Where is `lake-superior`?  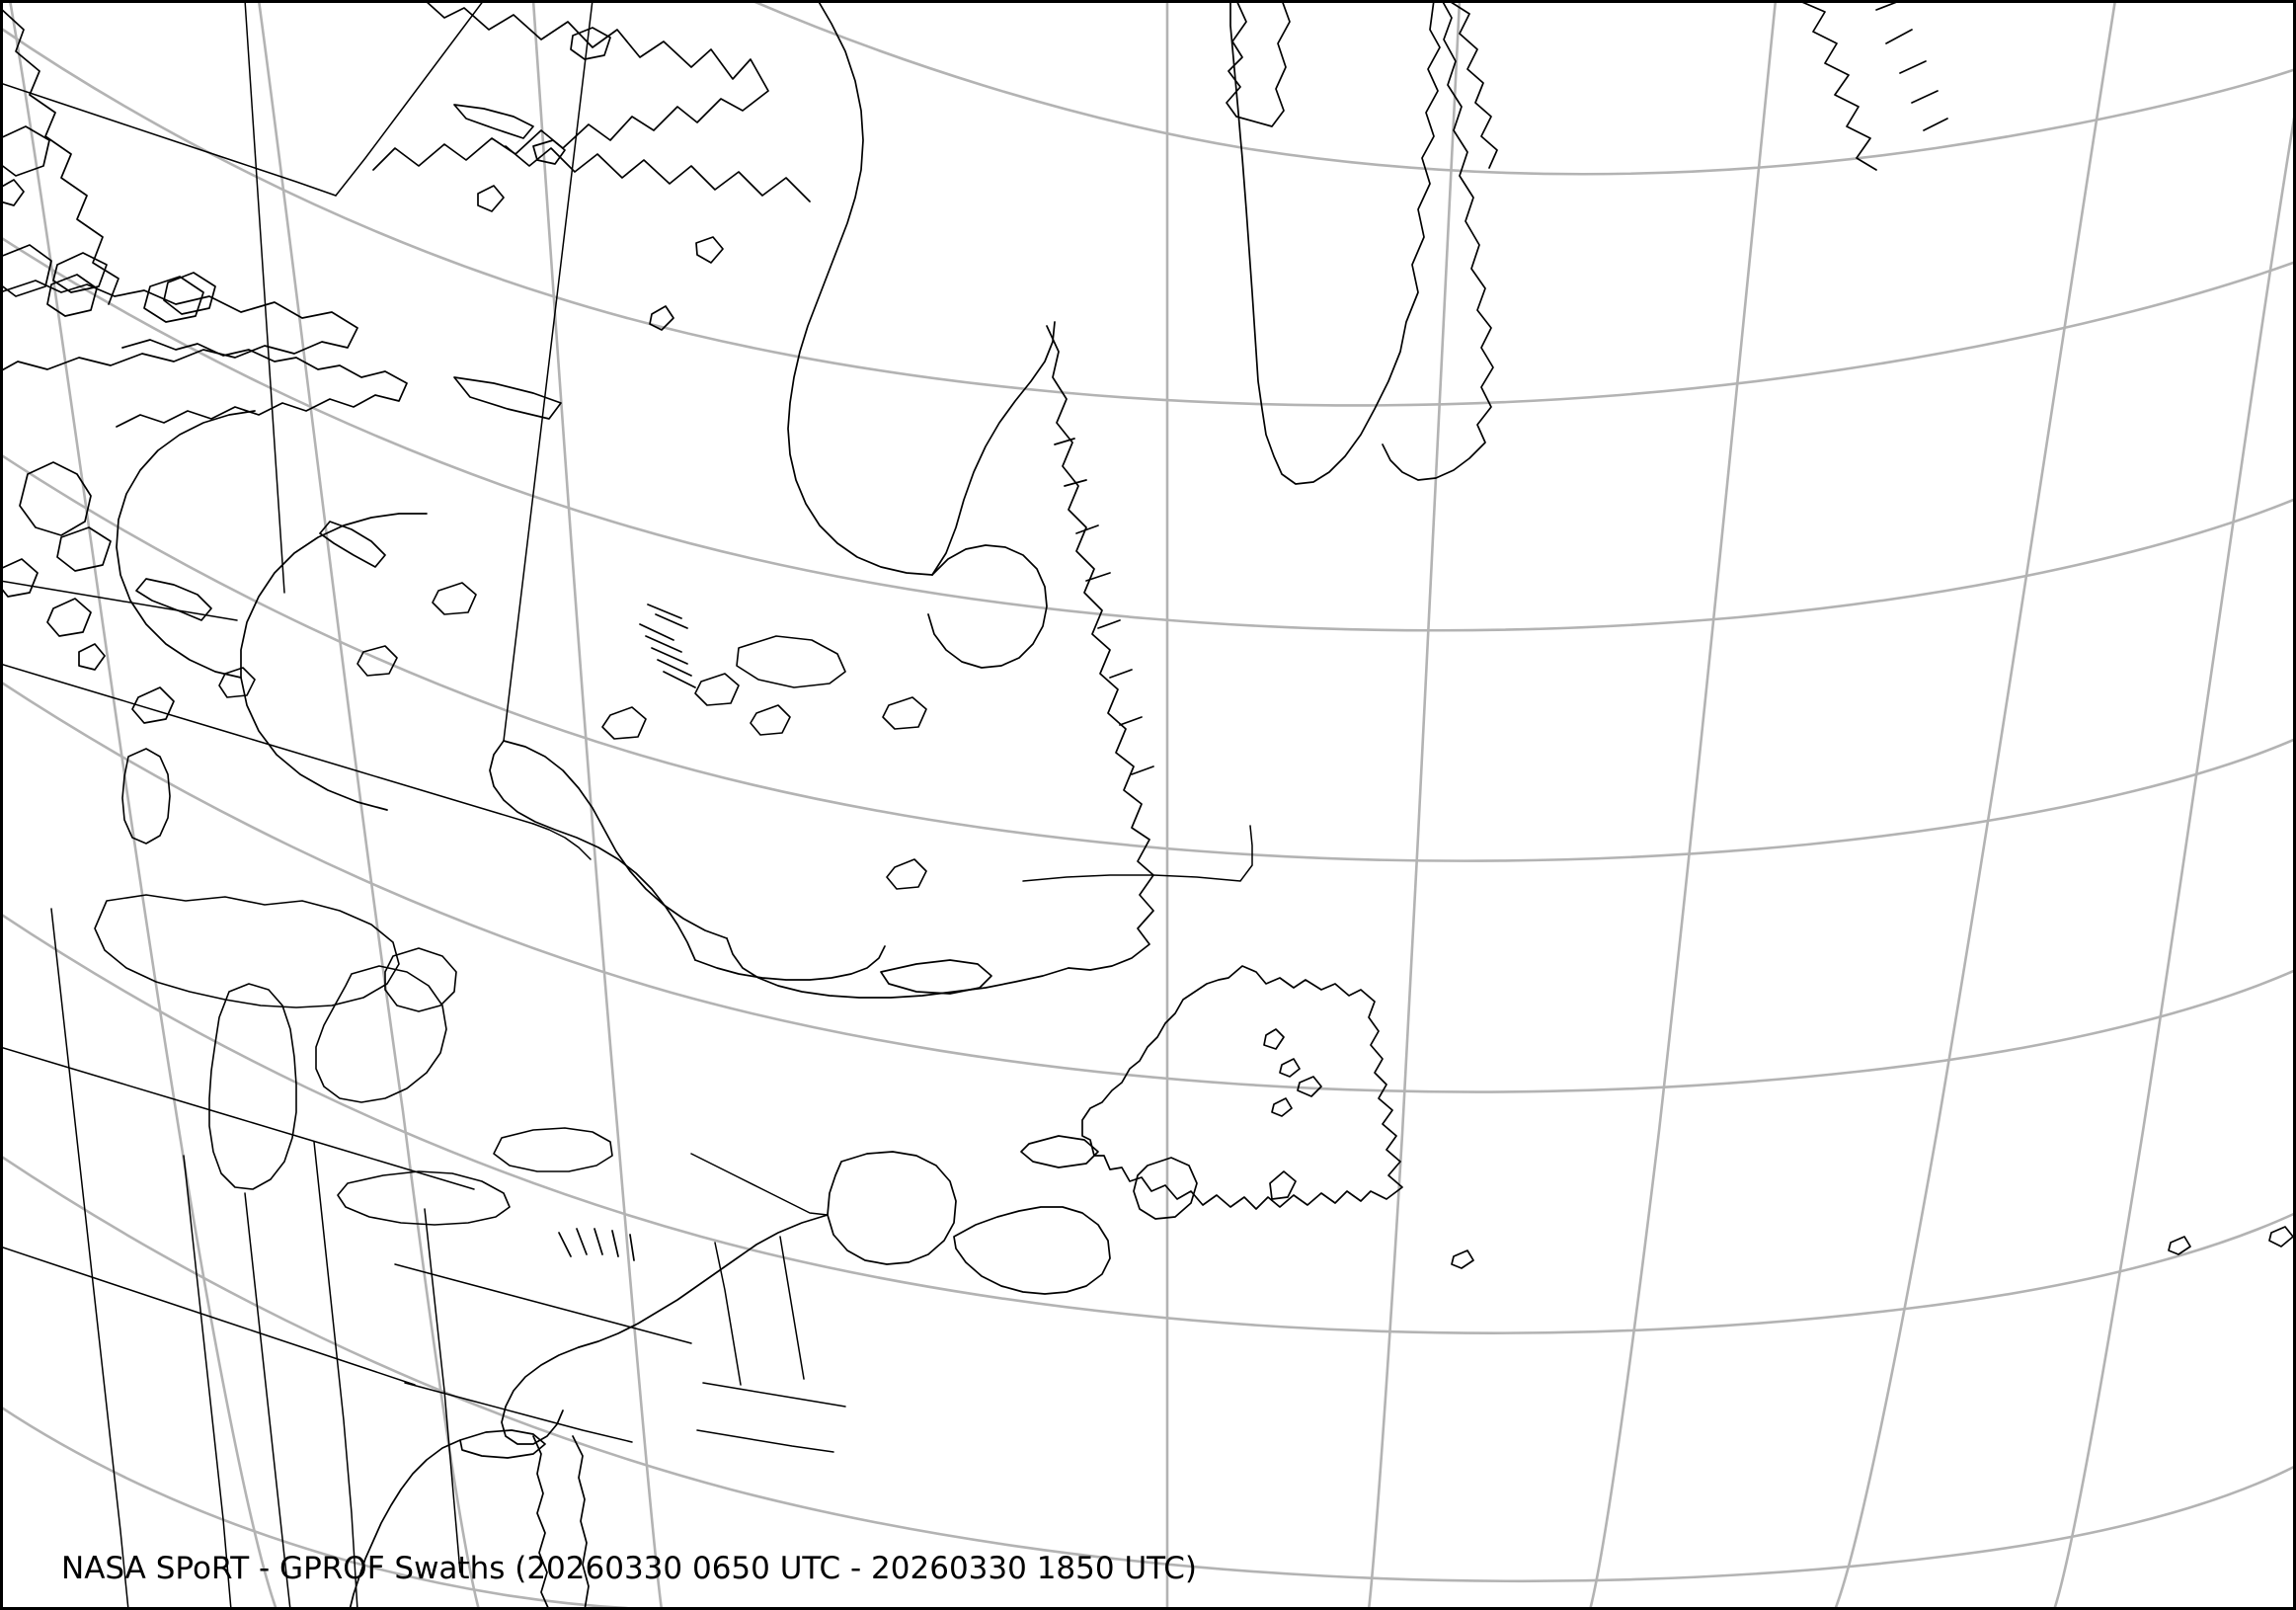 lake-superior is located at coordinates (247, 951).